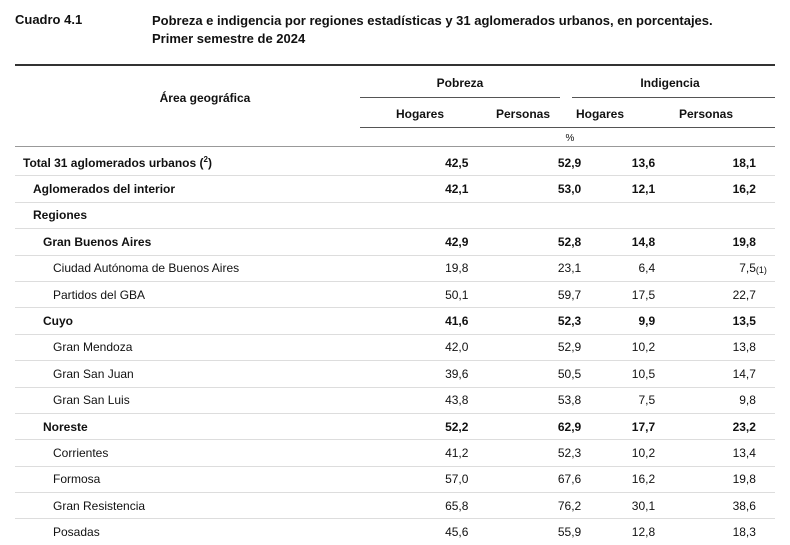 This screenshot has width=790, height=545. I want to click on row-label: Noreste, so click(198, 427).